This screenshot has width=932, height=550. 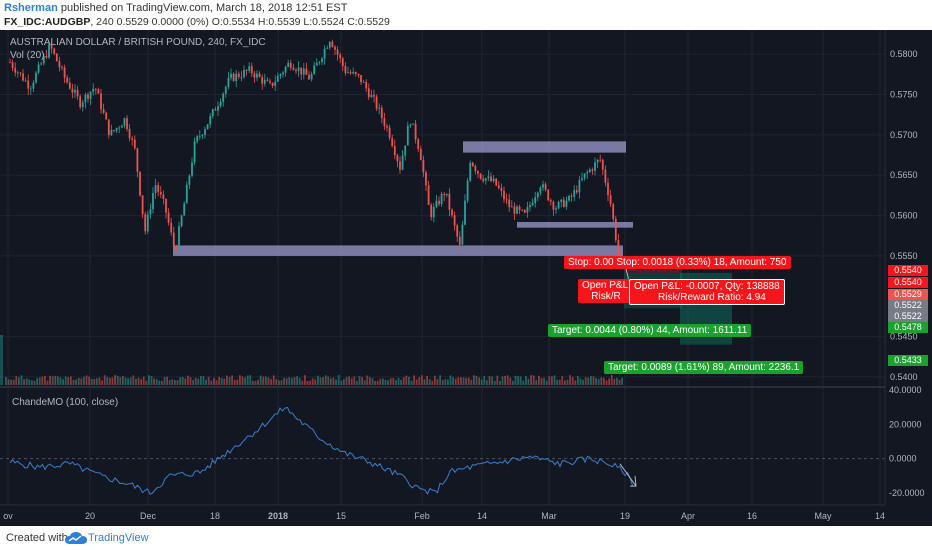 What do you see at coordinates (905, 390) in the screenshot?
I see `indicator-tick-label: 40.0000` at bounding box center [905, 390].